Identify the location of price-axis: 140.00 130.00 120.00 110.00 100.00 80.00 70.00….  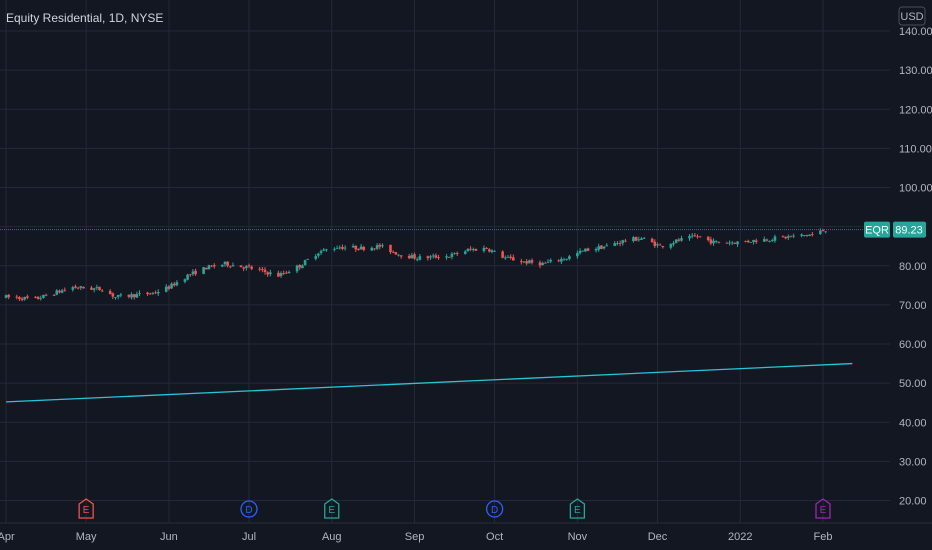
(915, 267).